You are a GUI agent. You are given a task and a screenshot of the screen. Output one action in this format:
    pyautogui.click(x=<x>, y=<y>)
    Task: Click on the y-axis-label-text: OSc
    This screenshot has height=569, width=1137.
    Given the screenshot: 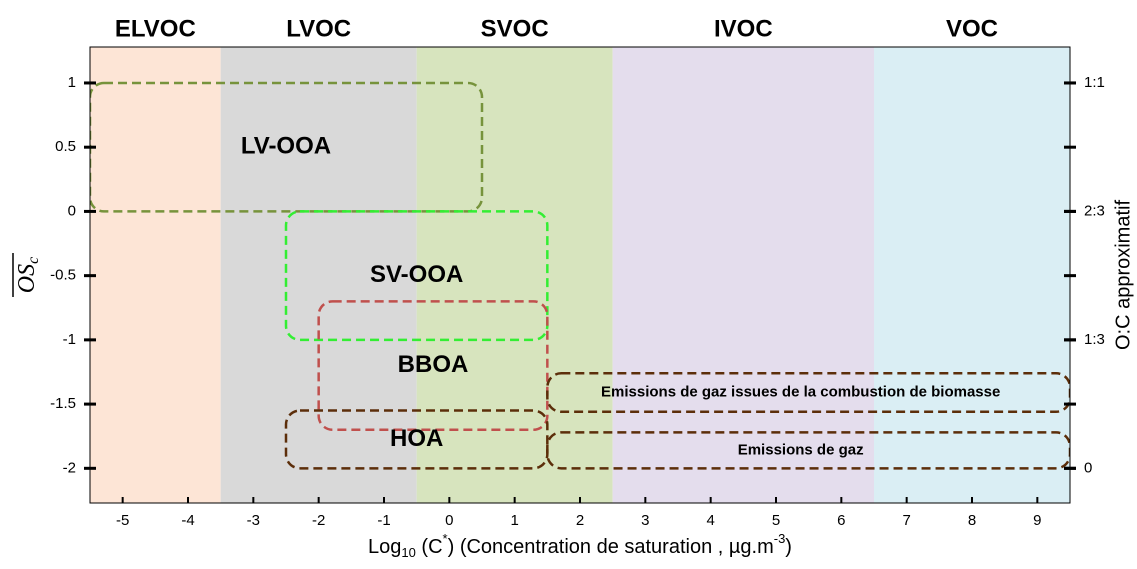 What is the action you would take?
    pyautogui.click(x=28, y=275)
    